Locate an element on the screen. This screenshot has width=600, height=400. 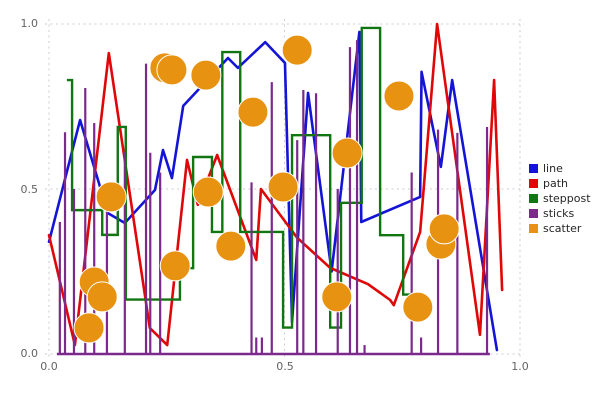
x-tick-label-2: 1.0 is located at coordinates (520, 366).